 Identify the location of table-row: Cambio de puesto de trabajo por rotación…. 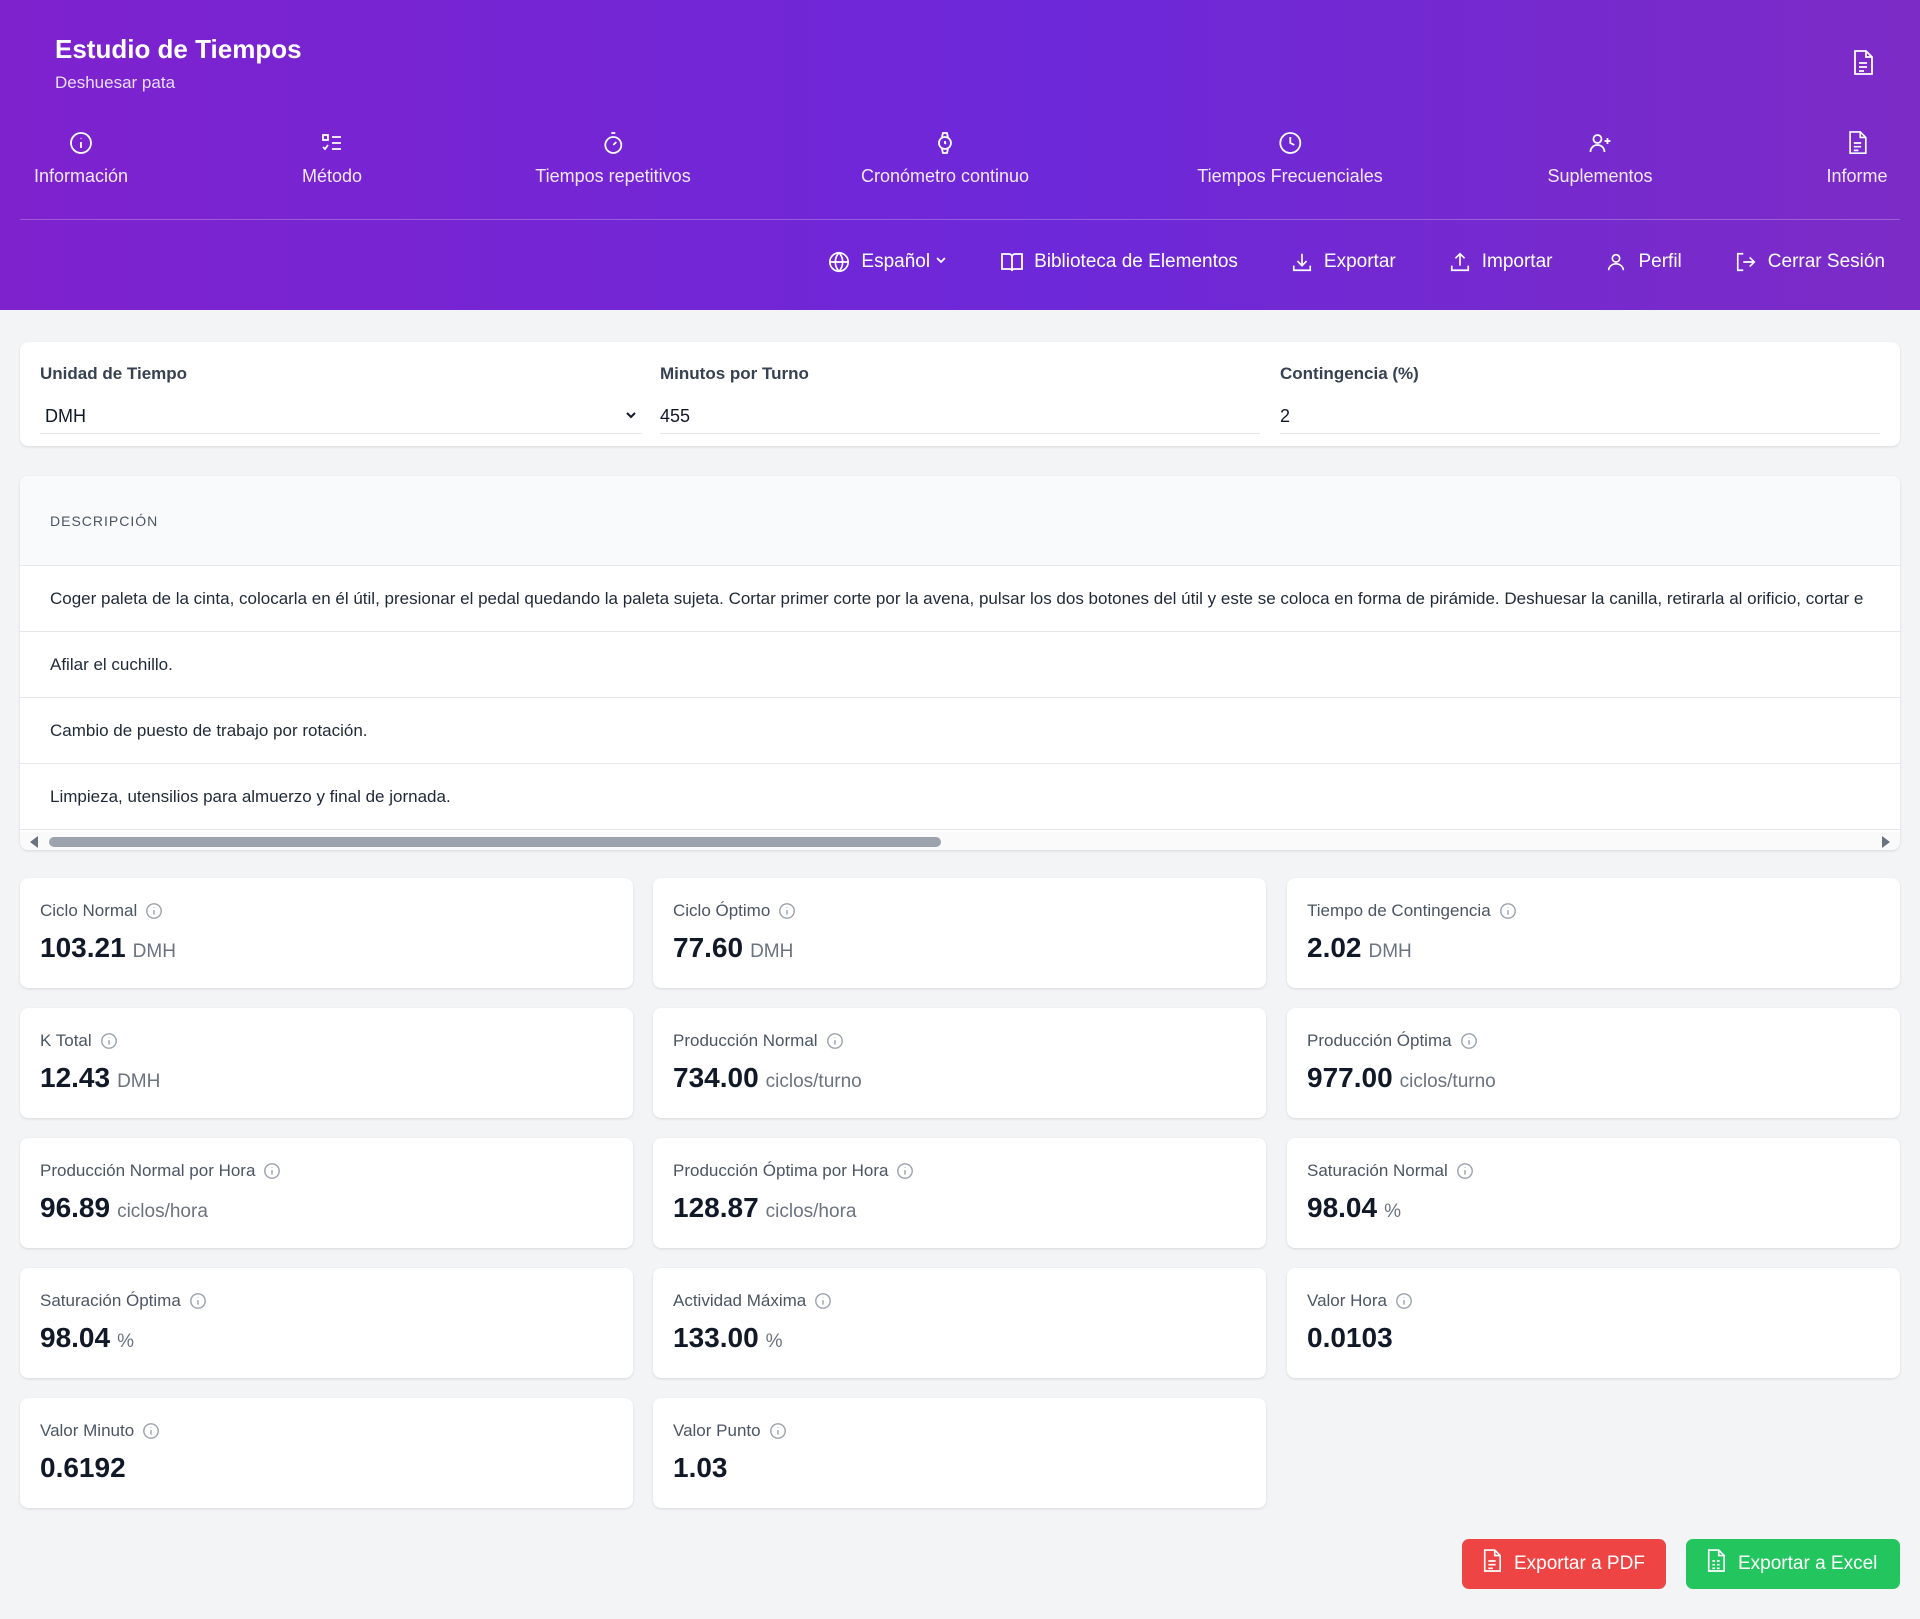
(960, 731).